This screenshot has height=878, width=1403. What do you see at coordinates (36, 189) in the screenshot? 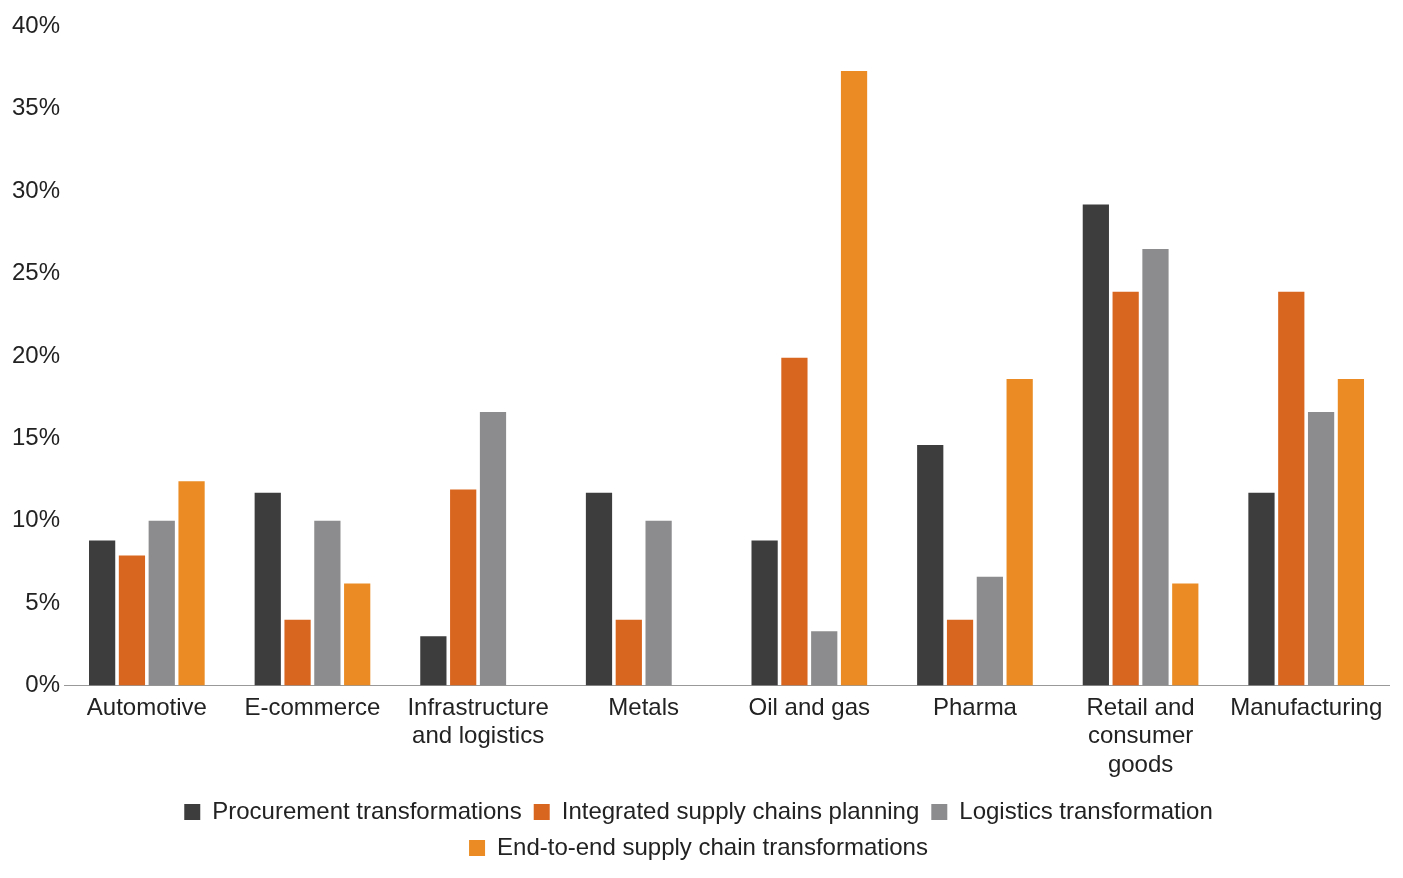
I see `y-tick-label: 30%` at bounding box center [36, 189].